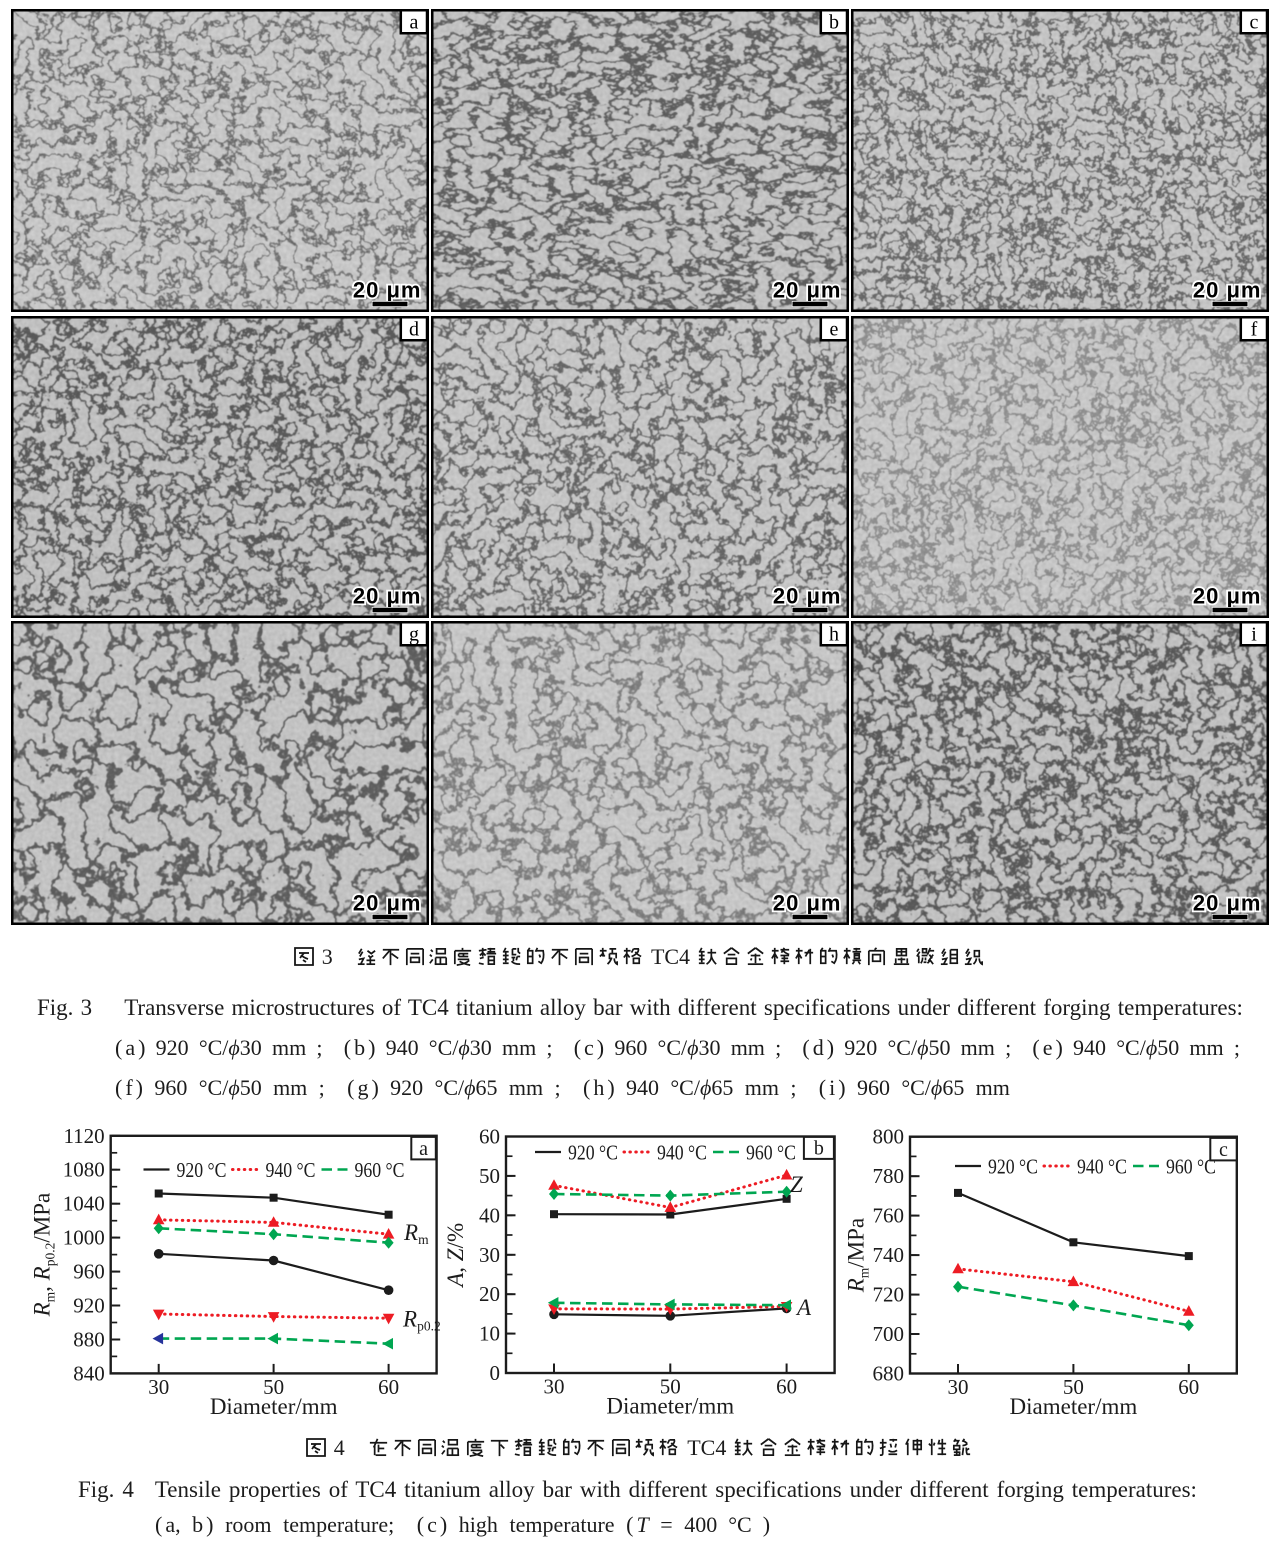 This screenshot has width=1278, height=1562. I want to click on svg-text: 920, so click(89, 1306).